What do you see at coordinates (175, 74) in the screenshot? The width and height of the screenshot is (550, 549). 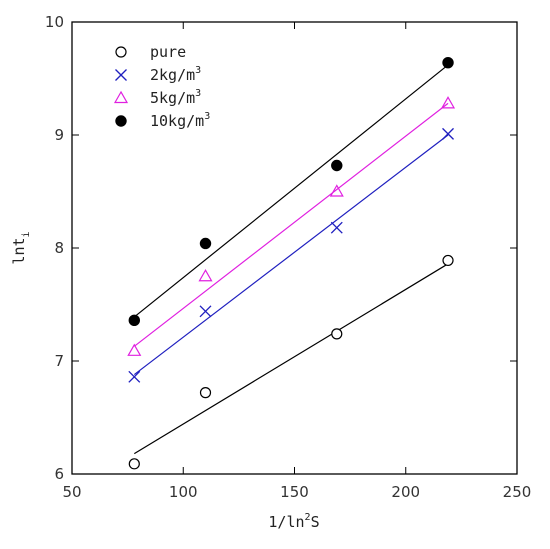 I see `legend-label: 2kg/m3` at bounding box center [175, 74].